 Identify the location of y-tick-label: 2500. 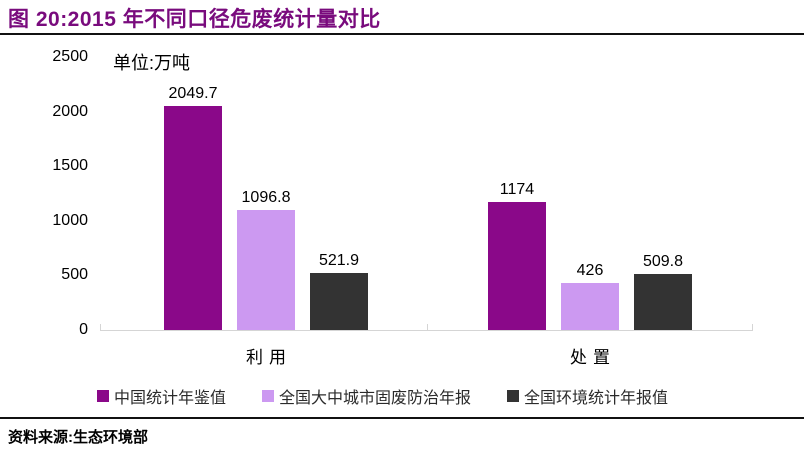
(70, 56).